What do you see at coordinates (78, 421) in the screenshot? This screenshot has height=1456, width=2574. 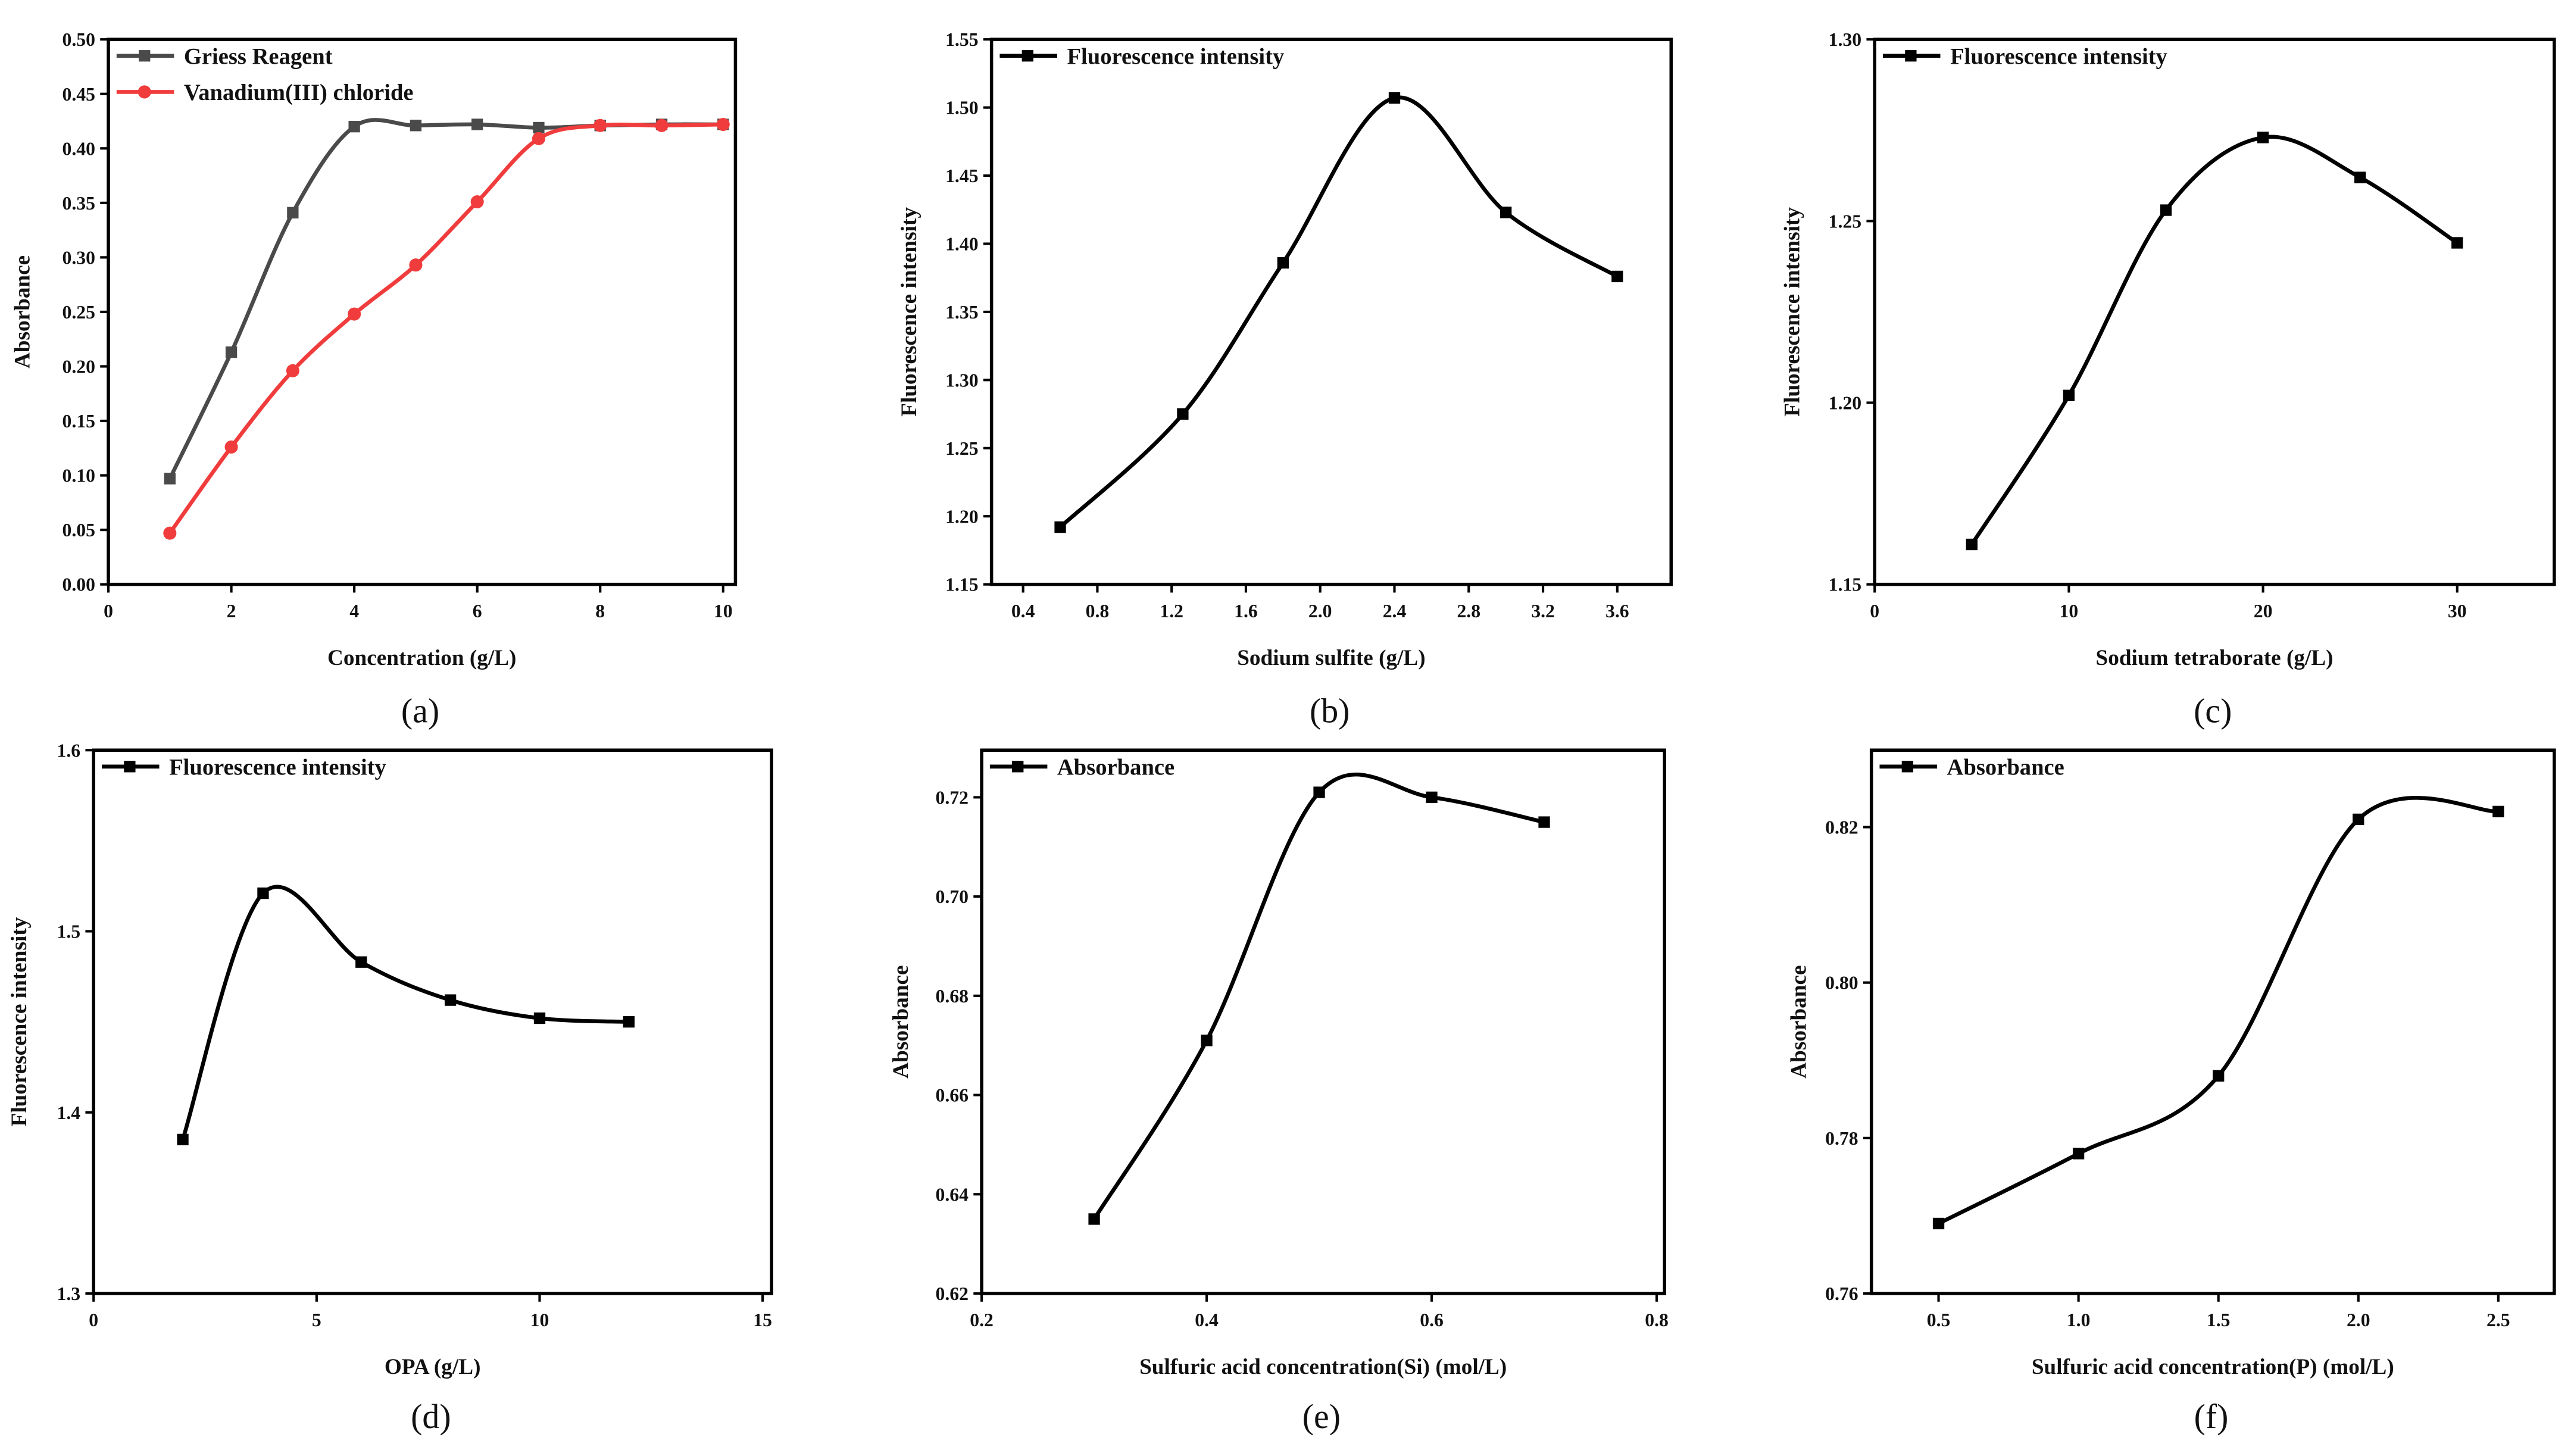 I see `y-tick-label: 0.15` at bounding box center [78, 421].